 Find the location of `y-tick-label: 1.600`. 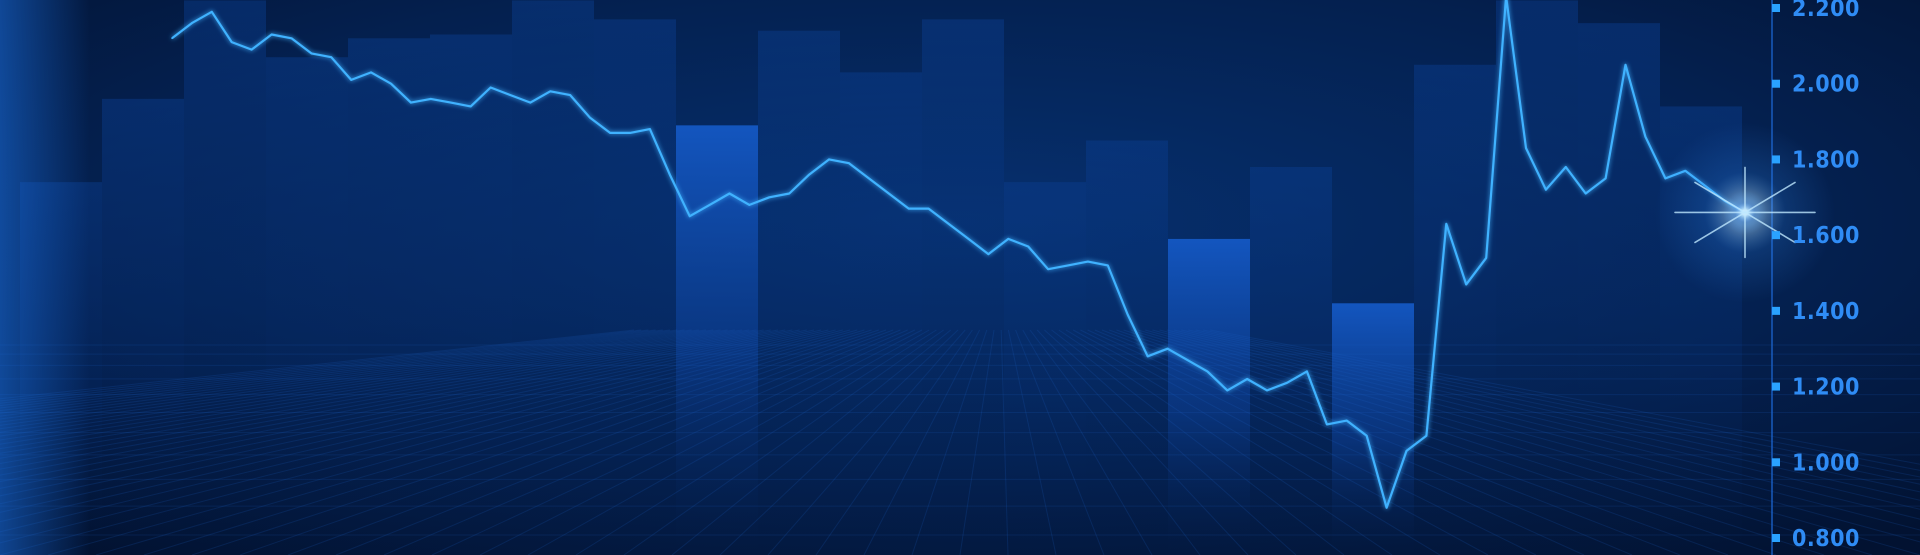

y-tick-label: 1.600 is located at coordinates (1826, 236).